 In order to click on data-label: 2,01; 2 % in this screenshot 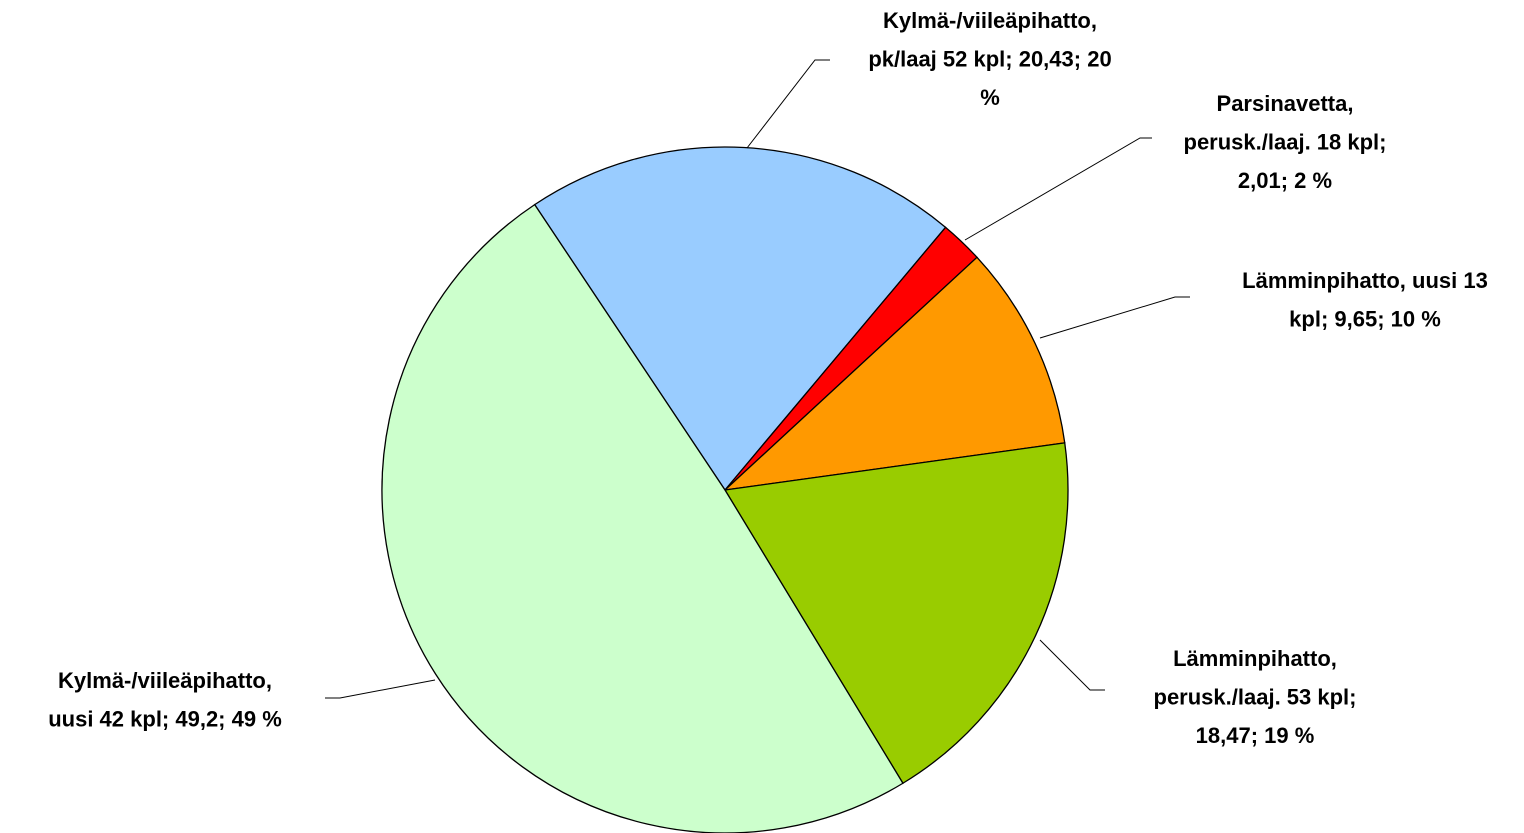, I will do `click(1285, 180)`.